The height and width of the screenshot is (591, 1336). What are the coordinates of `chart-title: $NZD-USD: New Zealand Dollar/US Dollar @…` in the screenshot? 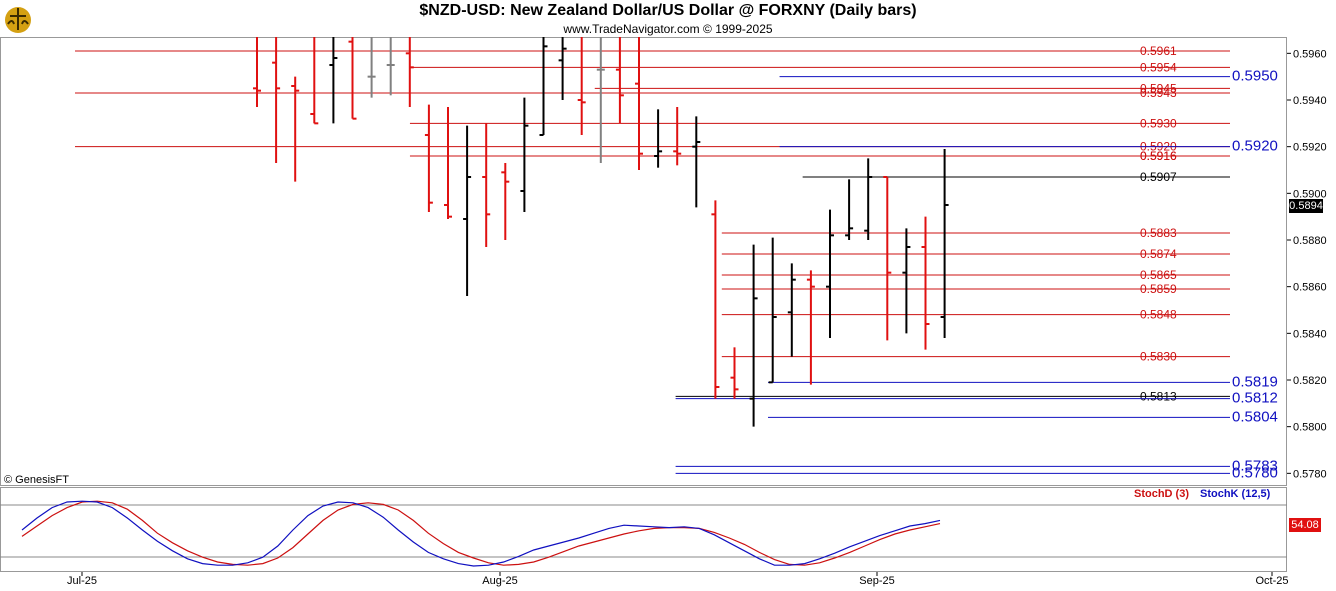 It's located at (668, 10).